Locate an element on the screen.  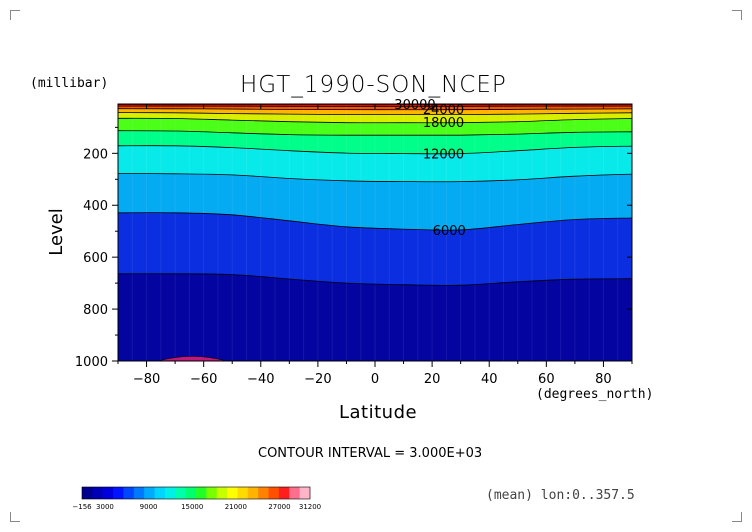
x-units-label: (degrees_north) is located at coordinates (595, 394).